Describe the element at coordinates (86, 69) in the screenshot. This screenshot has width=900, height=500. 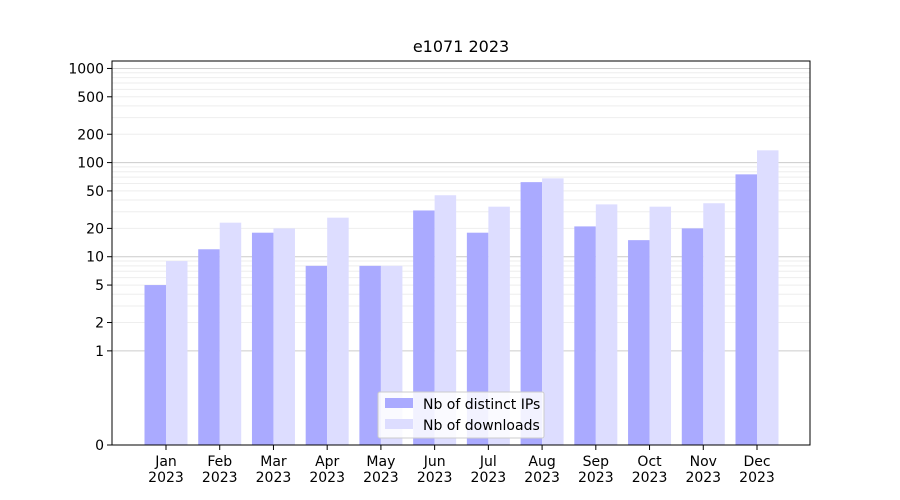
I see `y-tick-label: 1000` at that location.